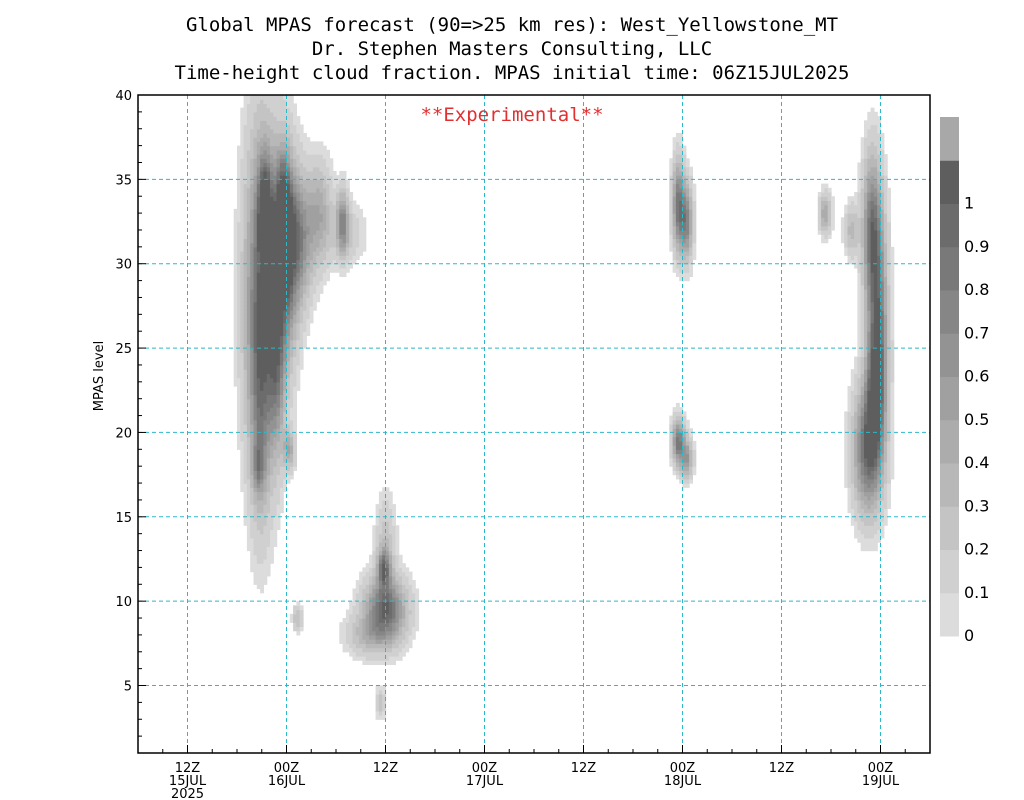 The height and width of the screenshot is (800, 1024). What do you see at coordinates (123, 433) in the screenshot?
I see `y-tick-label: 20` at bounding box center [123, 433].